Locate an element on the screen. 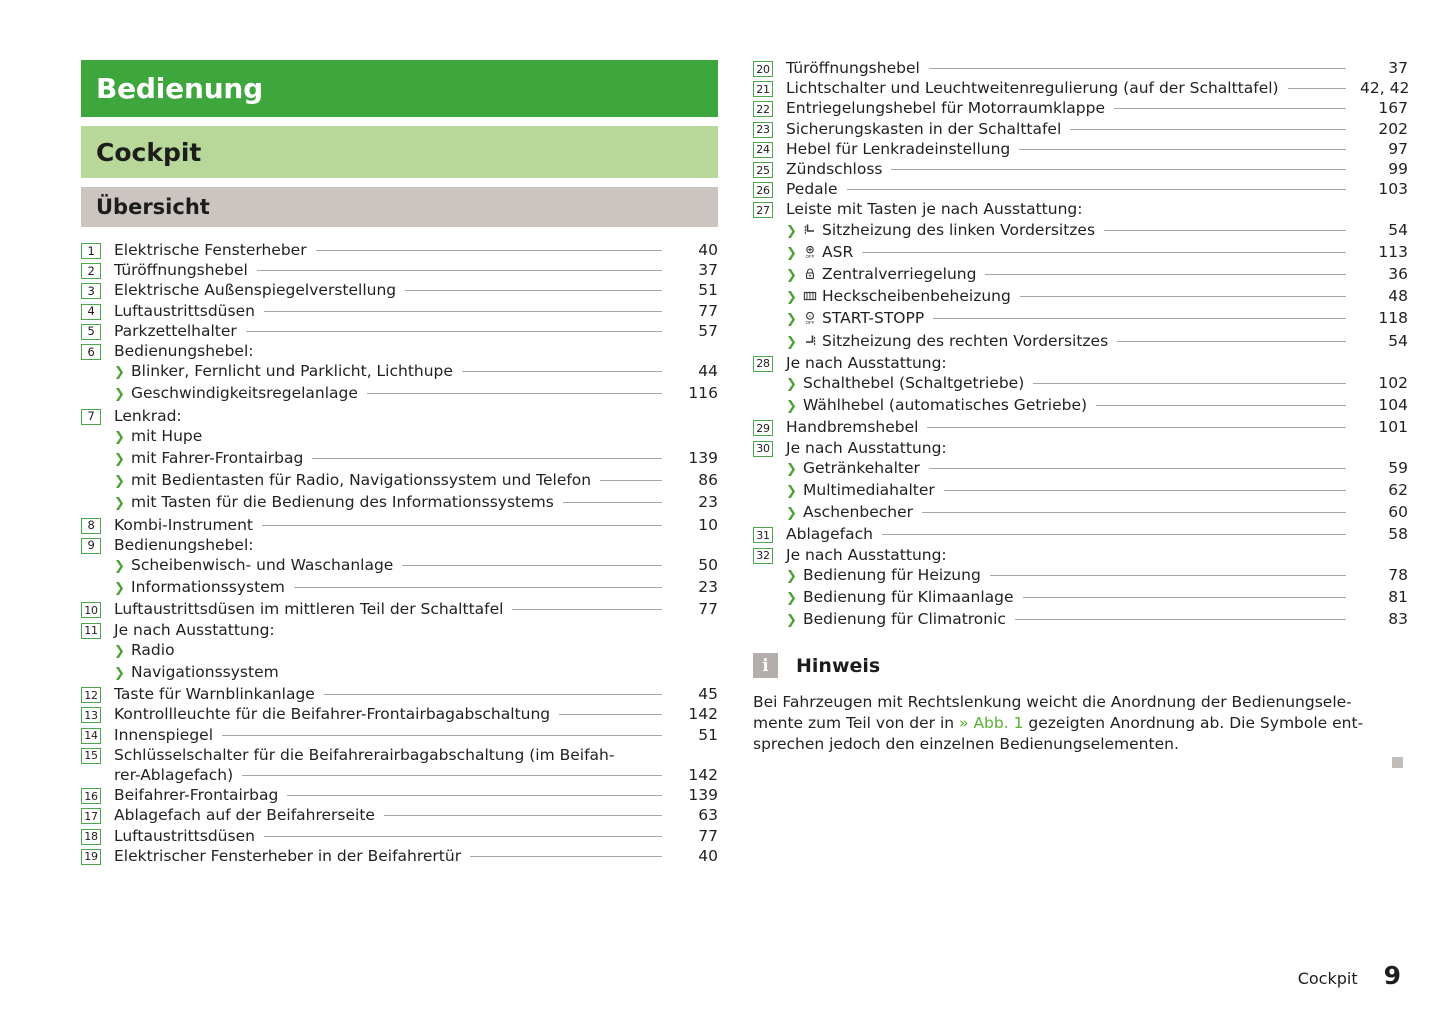  page-number: 57 is located at coordinates (708, 330).